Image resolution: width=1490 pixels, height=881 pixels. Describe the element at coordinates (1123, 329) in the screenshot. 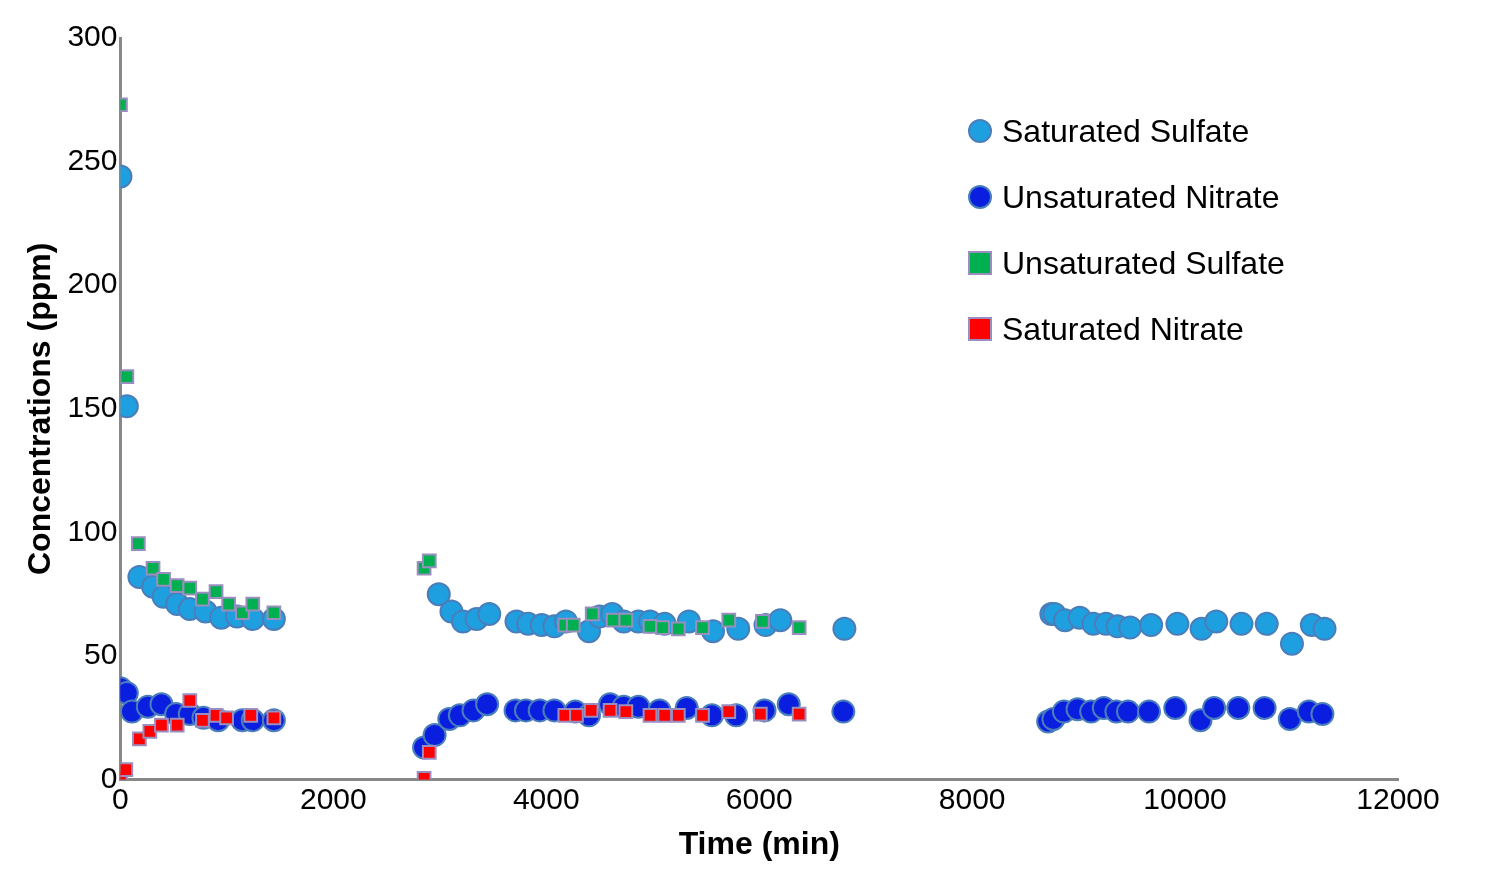

I see `legend-label: Saturated Nitrate` at that location.